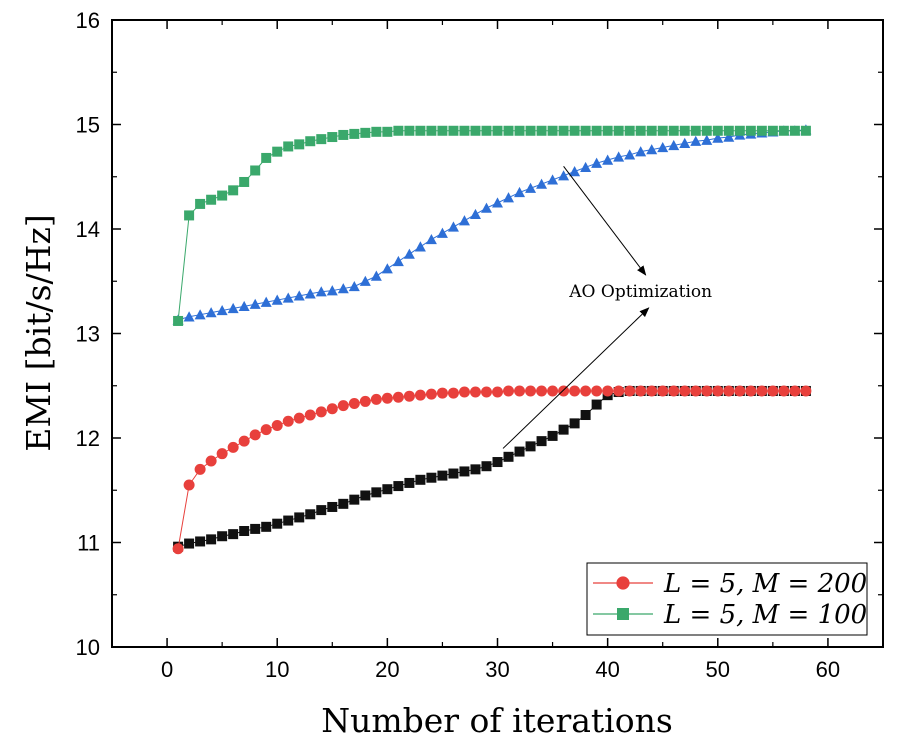 The width and height of the screenshot is (897, 750). Describe the element at coordinates (88, 647) in the screenshot. I see `y-tick-label: 10` at that location.